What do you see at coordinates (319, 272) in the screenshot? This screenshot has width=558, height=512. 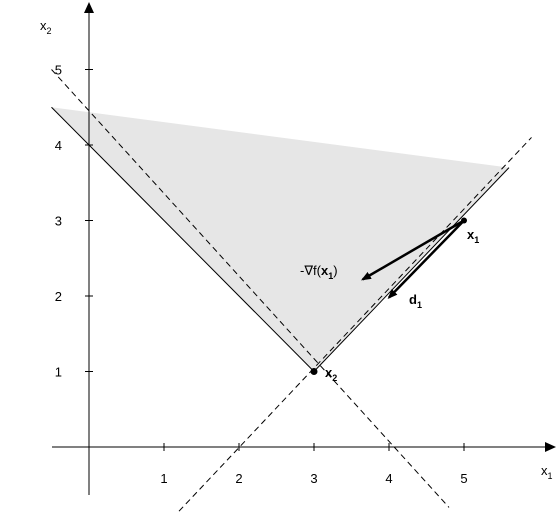 I see `neg-gradient-label: -∇f(x1)` at bounding box center [319, 272].